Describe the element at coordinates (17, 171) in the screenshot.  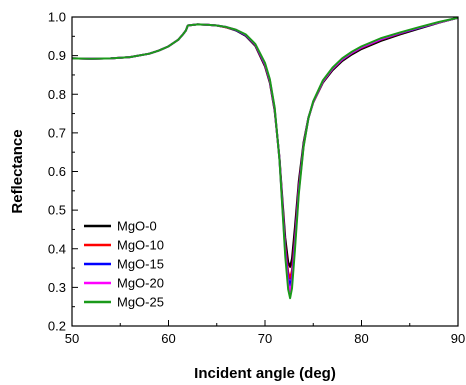
I see `y-axis-title: Reflectance` at that location.